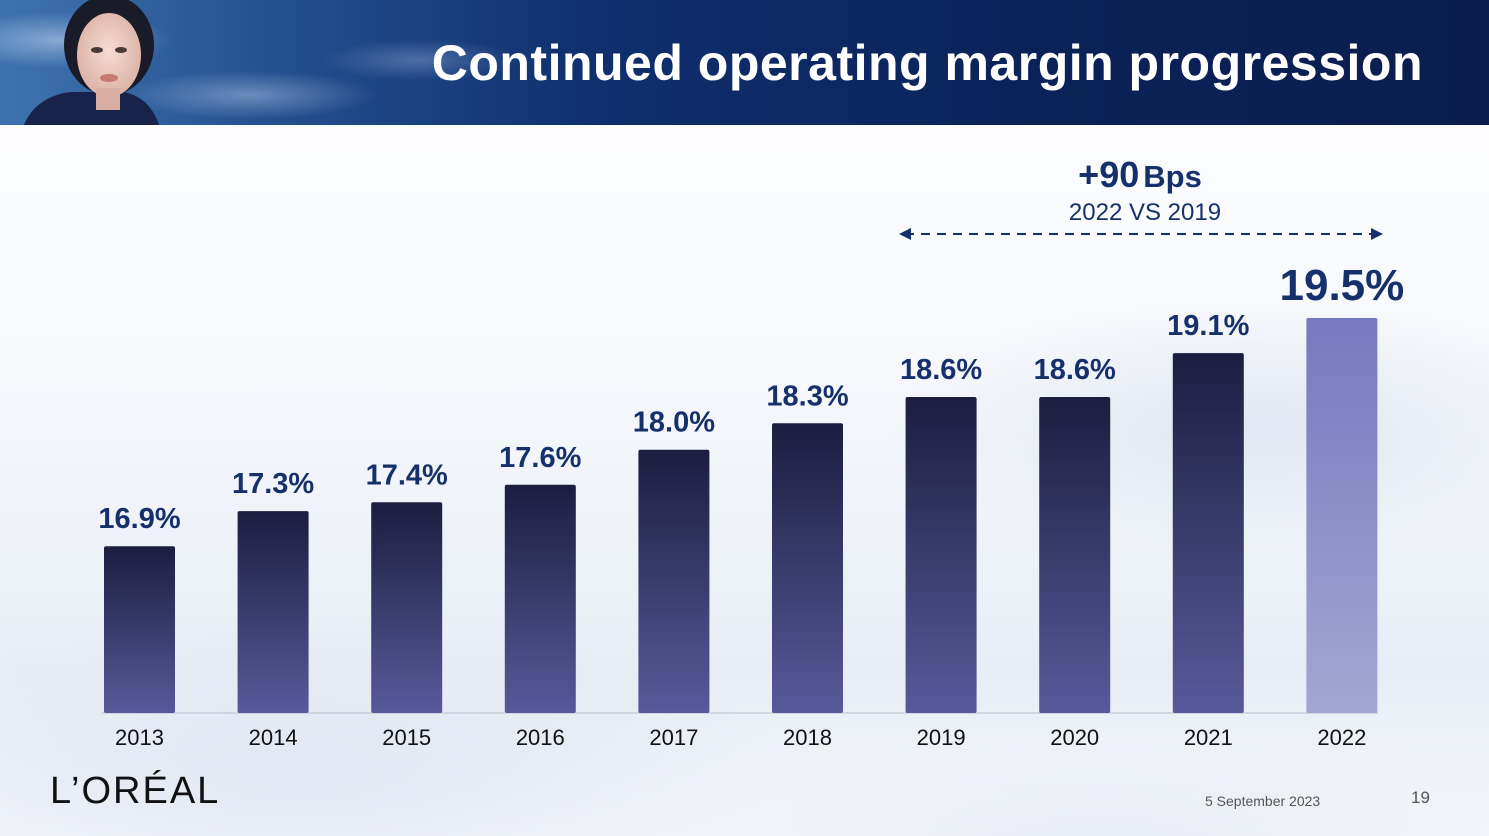  Describe the element at coordinates (273, 737) in the screenshot. I see `x-tick-2014: 2014` at that location.